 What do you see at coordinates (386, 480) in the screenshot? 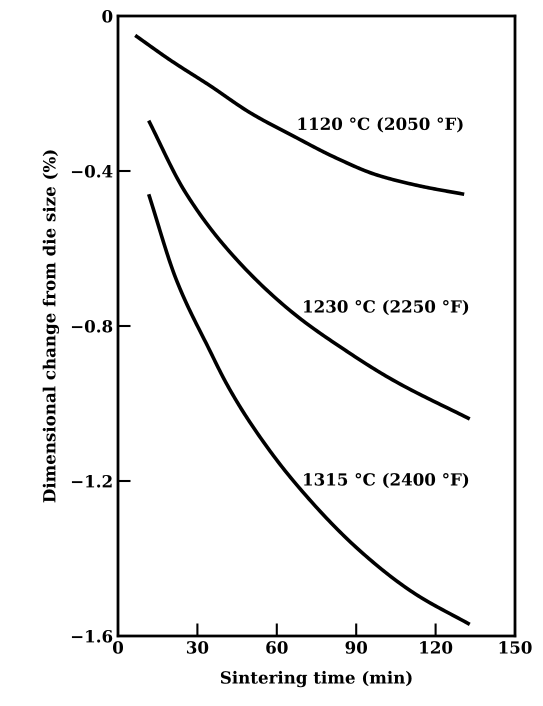
I see `series-label: 1315 °C (2400 °F)` at bounding box center [386, 480].